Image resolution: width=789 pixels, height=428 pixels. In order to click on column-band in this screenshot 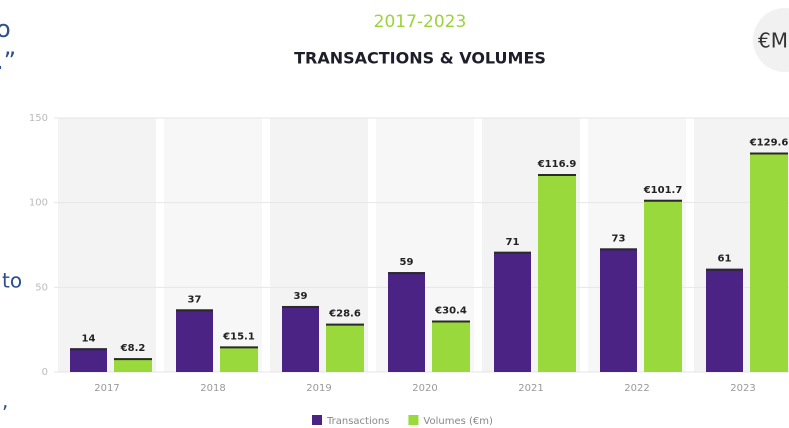, I will do `click(107, 245)`.